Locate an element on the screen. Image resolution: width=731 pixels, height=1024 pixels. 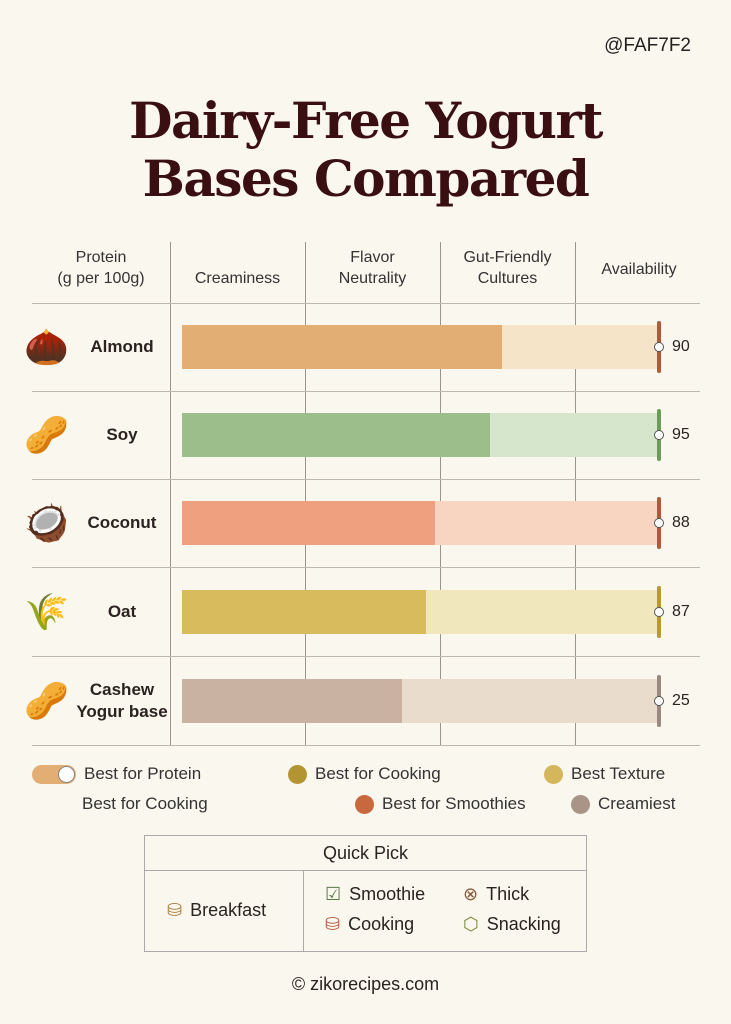
quick-pick-breakfast: ⛁ Breakfast is located at coordinates (216, 910).